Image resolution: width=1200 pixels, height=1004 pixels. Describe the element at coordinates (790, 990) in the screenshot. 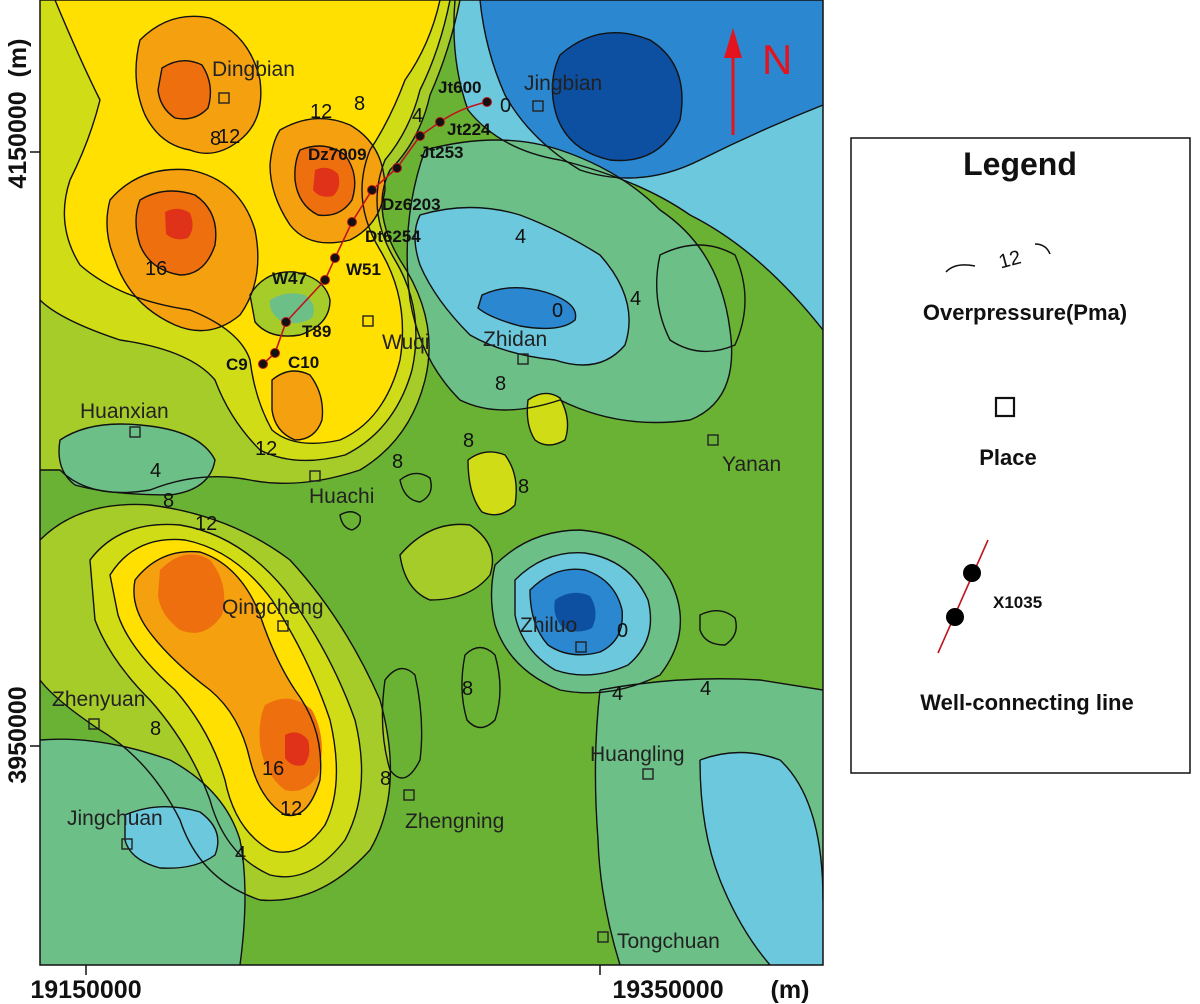

I see `x-unit-label: (m)` at that location.